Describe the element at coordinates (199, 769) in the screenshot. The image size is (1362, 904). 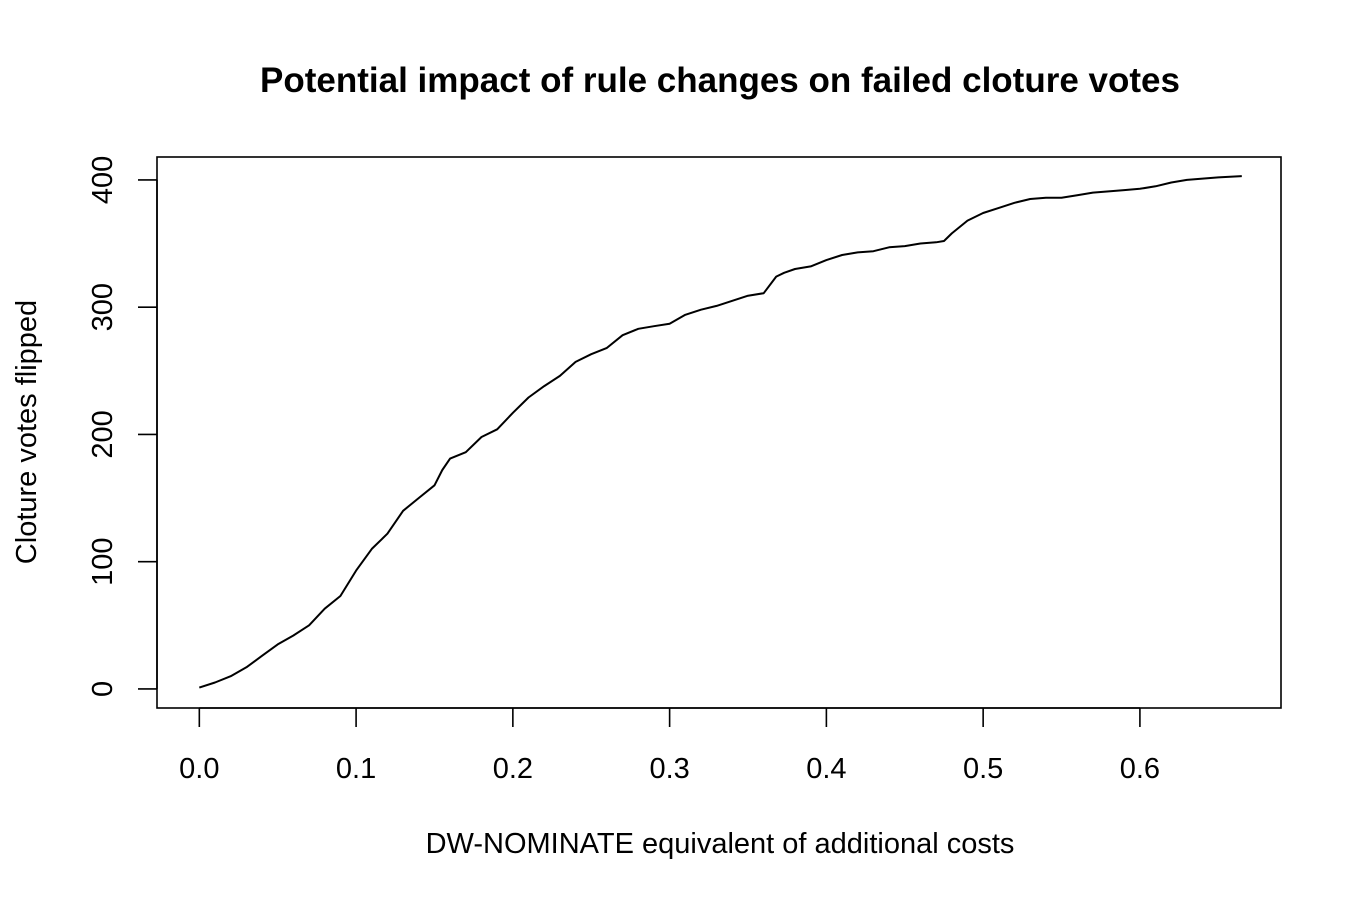
I see `x-tick-label: 0.0` at that location.